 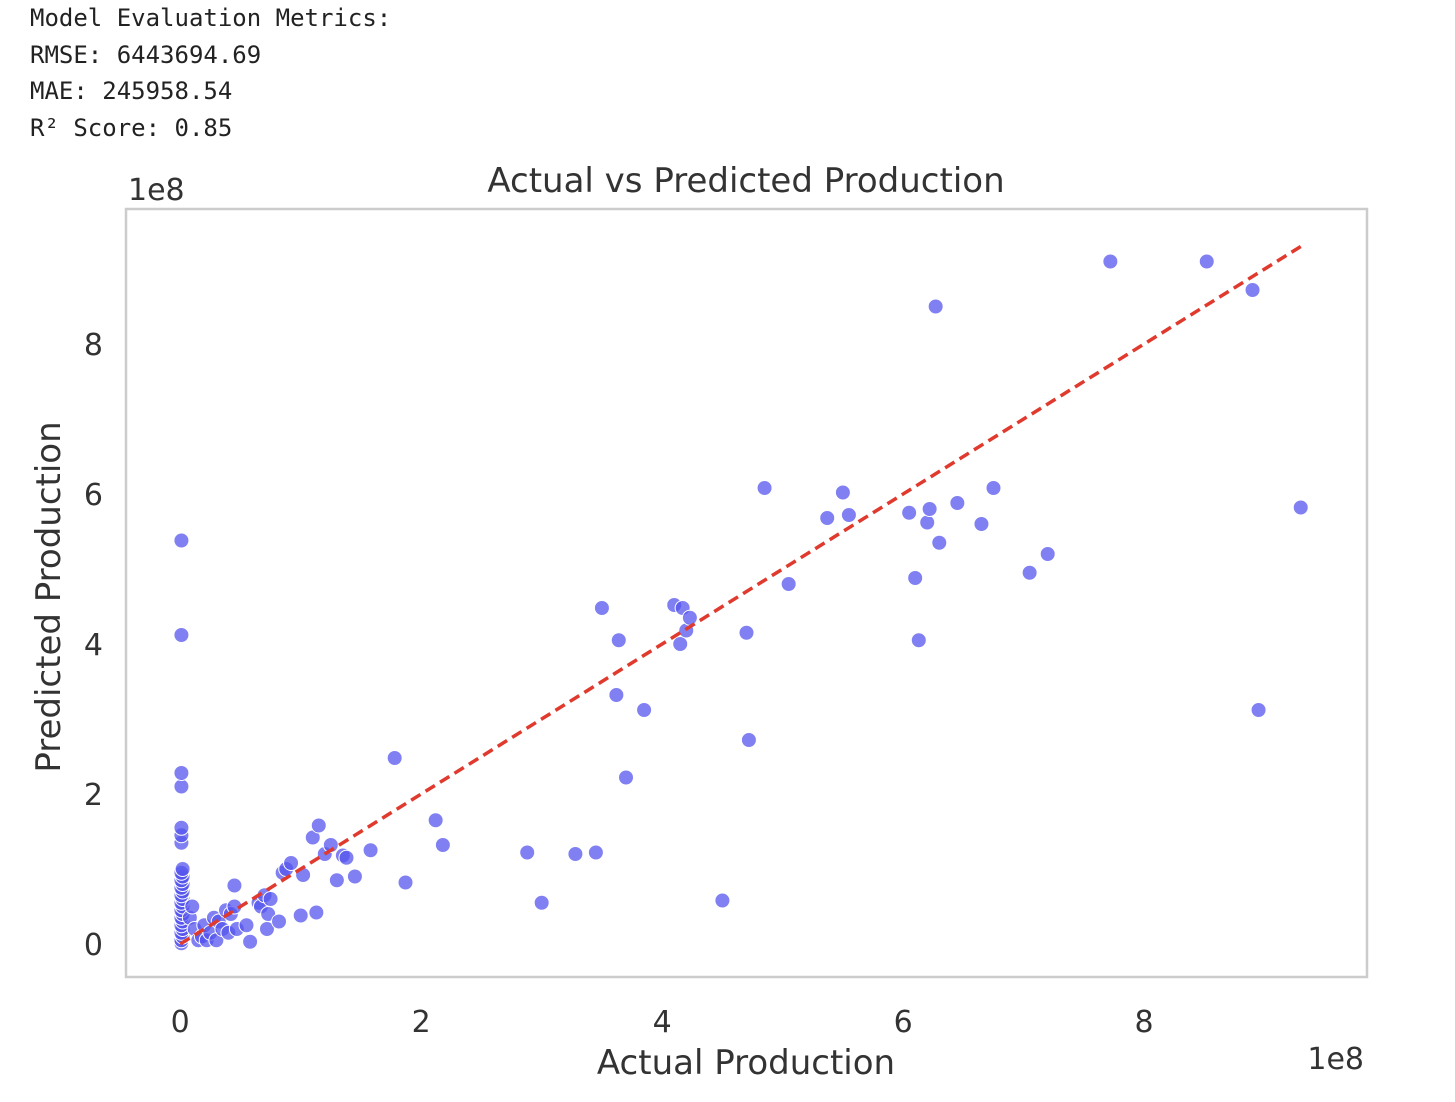 I want to click on y-tick-labels: 0 2 4 6 8, so click(x=93, y=645).